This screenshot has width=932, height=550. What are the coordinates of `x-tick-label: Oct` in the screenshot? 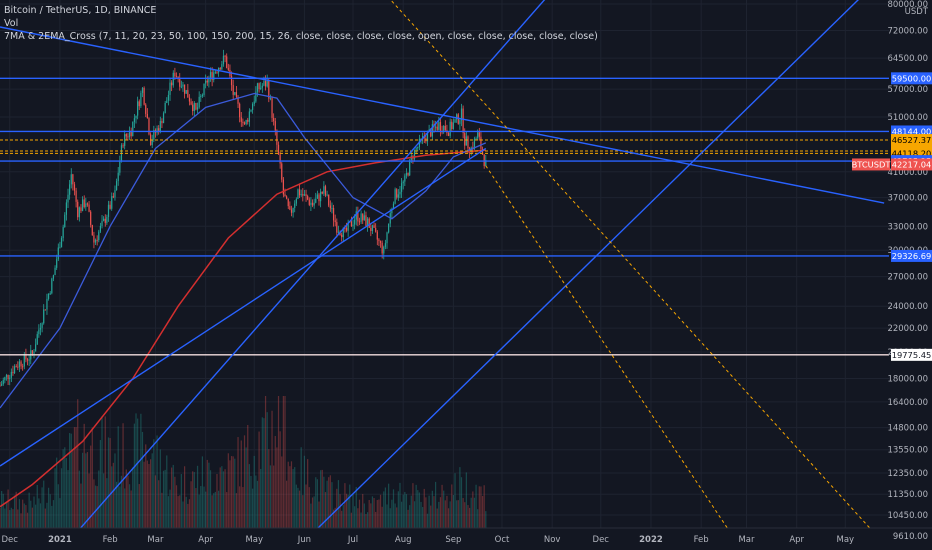 It's located at (502, 540).